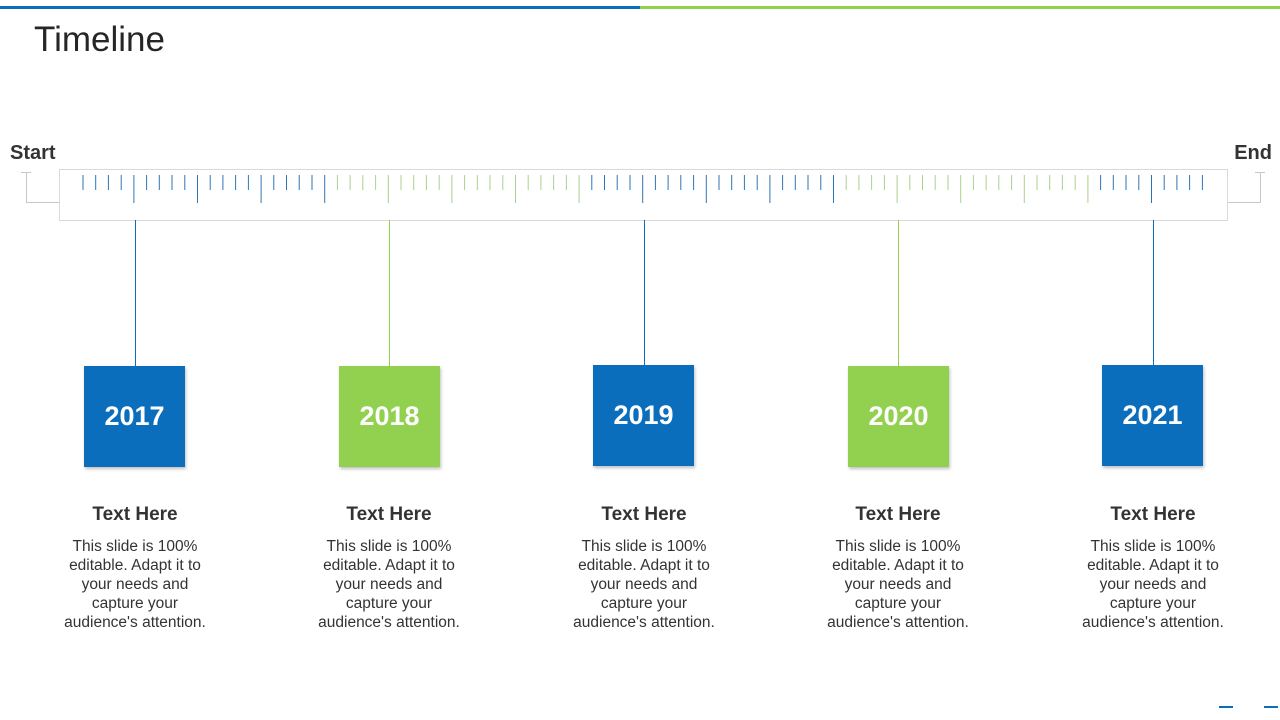 This screenshot has width=1280, height=720. Describe the element at coordinates (1152, 415) in the screenshot. I see `year-box-2021: 2021` at that location.